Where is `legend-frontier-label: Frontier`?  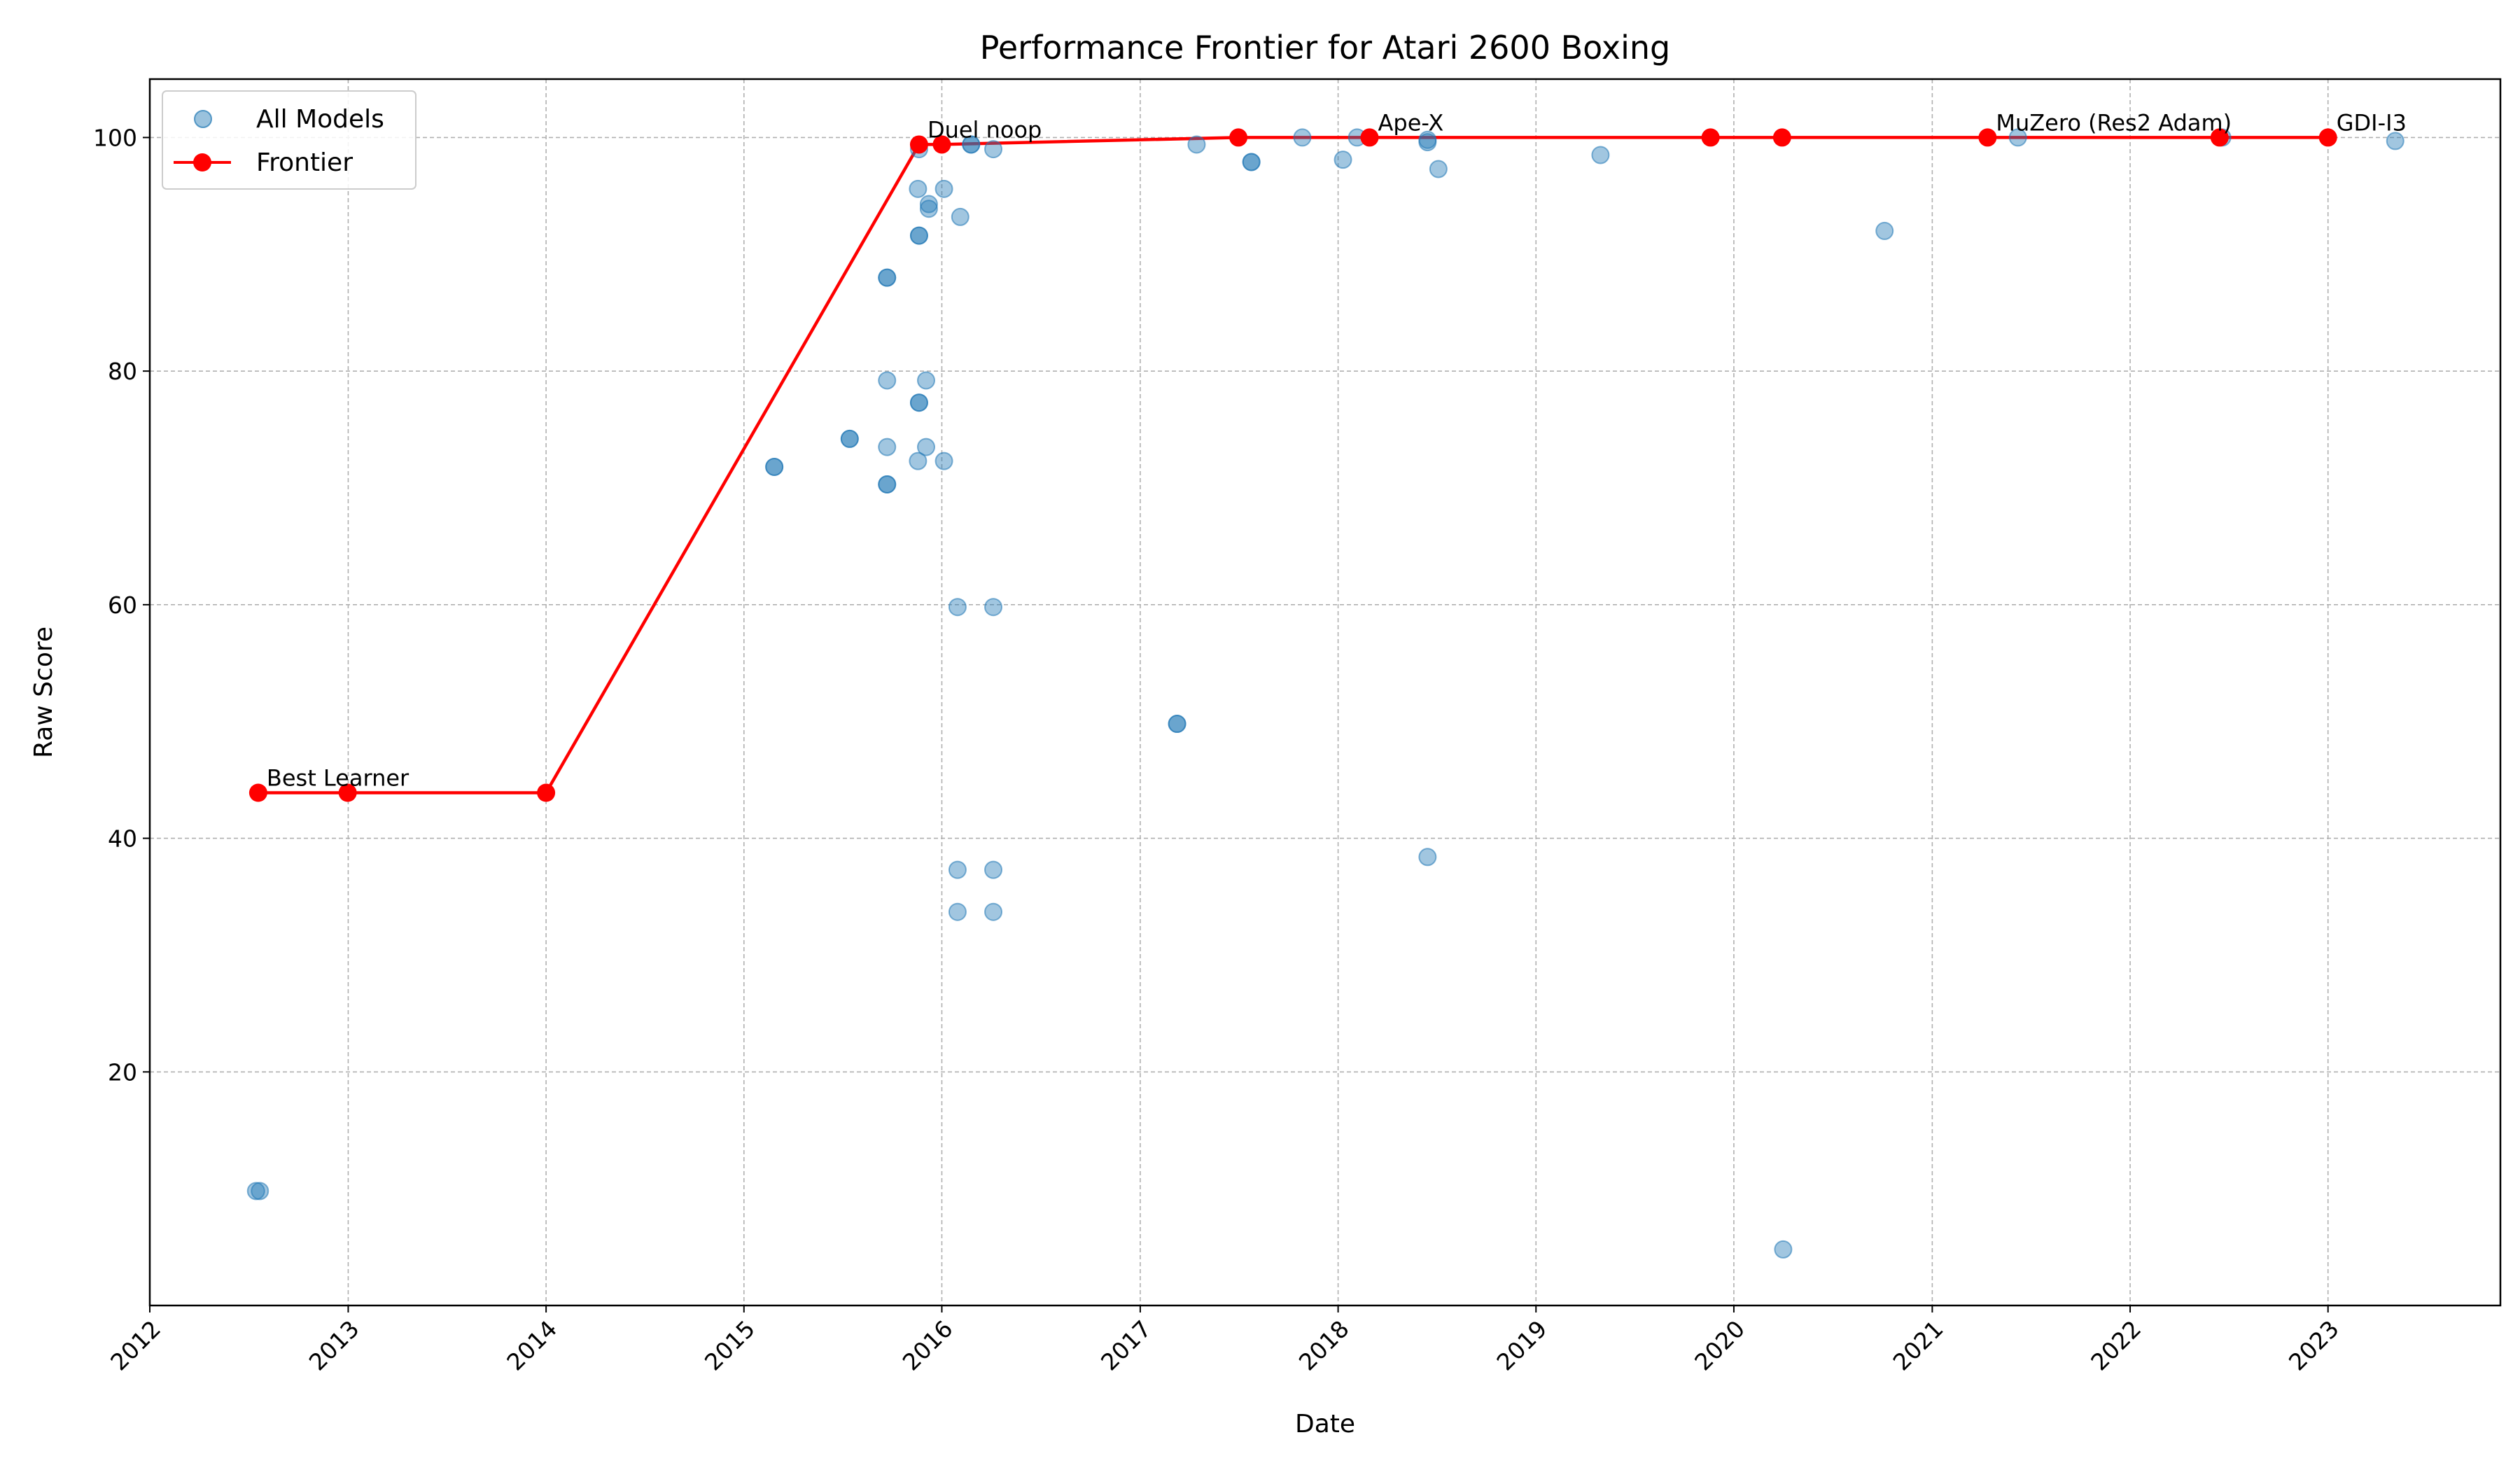 legend-frontier-label: Frontier is located at coordinates (304, 162).